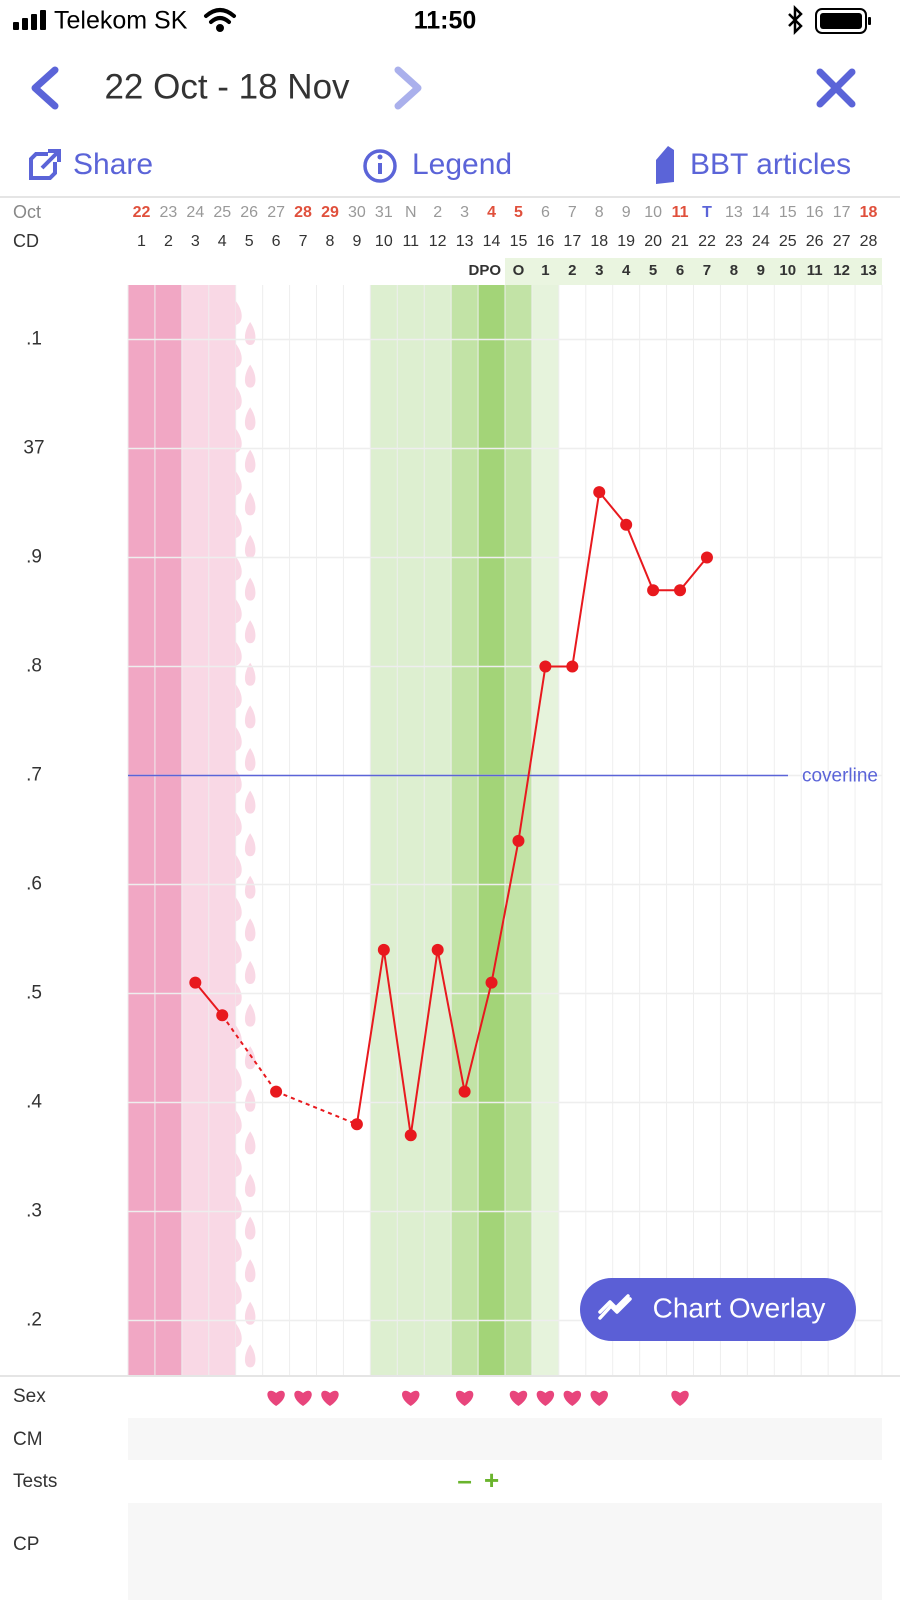 The height and width of the screenshot is (1600, 900). I want to click on date-label: 31, so click(384, 212).